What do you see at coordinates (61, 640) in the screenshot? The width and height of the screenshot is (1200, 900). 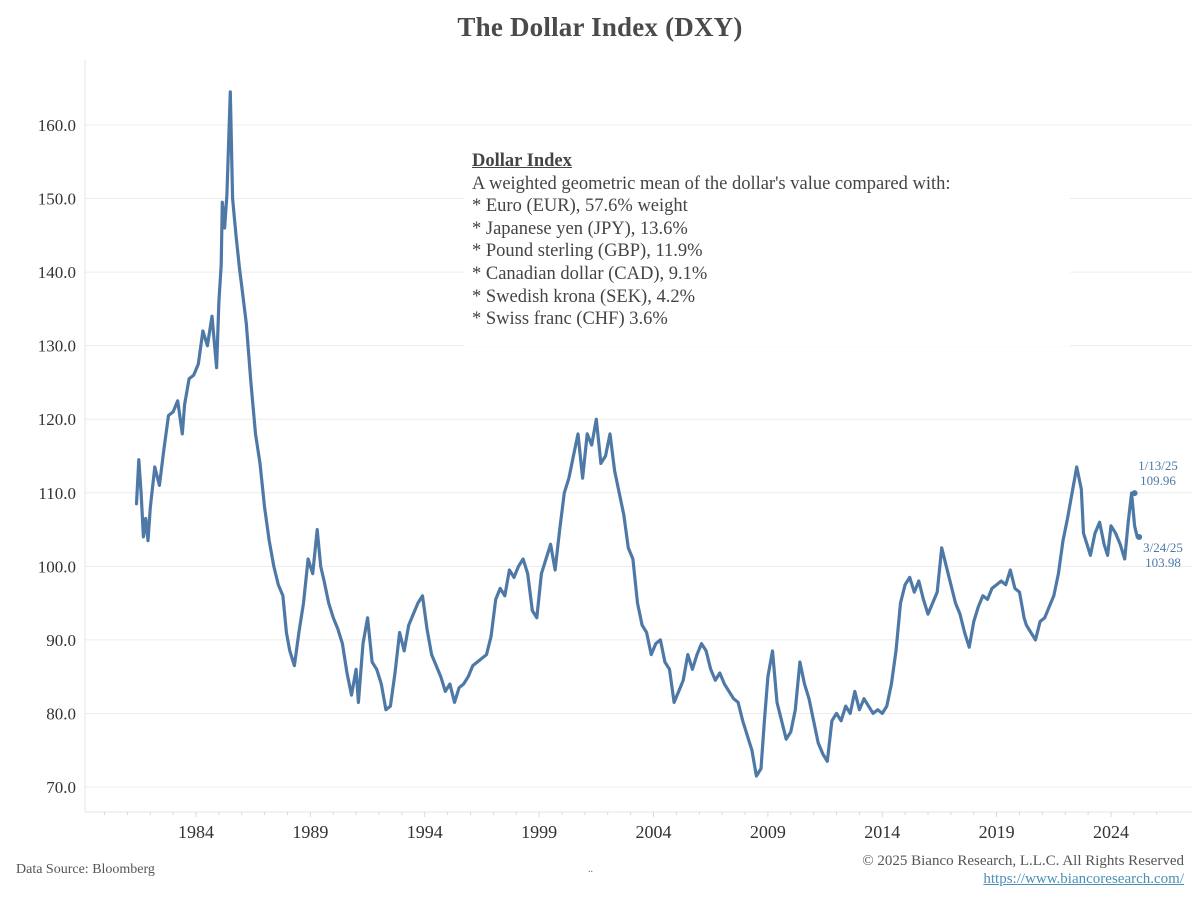 I see `y-tick-label: 90.0` at bounding box center [61, 640].